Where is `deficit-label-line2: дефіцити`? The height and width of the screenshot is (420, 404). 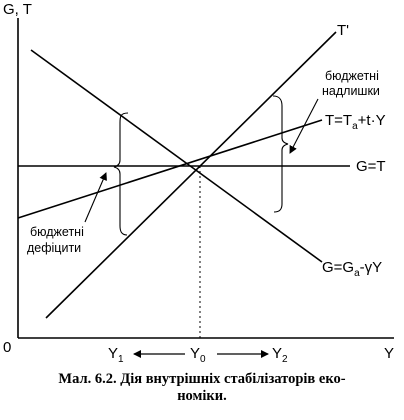 deficit-label-line2: дефіцити is located at coordinates (54, 248).